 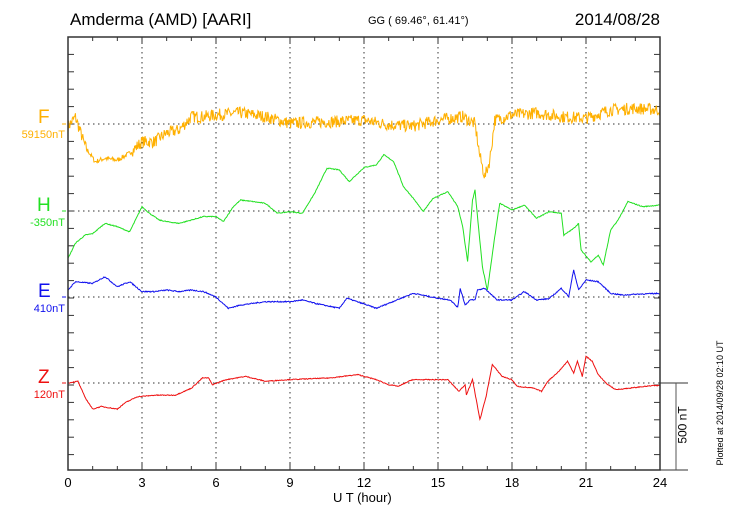 What do you see at coordinates (362, 497) in the screenshot?
I see `x-axis-label: U T (hour)` at bounding box center [362, 497].